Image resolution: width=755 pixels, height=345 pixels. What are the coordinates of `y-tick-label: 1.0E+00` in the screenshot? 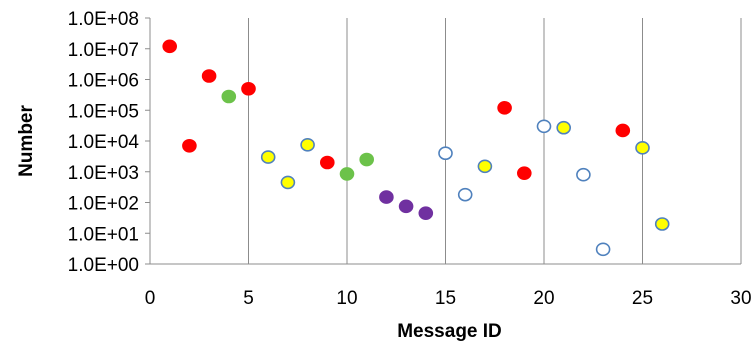 It's located at (103, 265).